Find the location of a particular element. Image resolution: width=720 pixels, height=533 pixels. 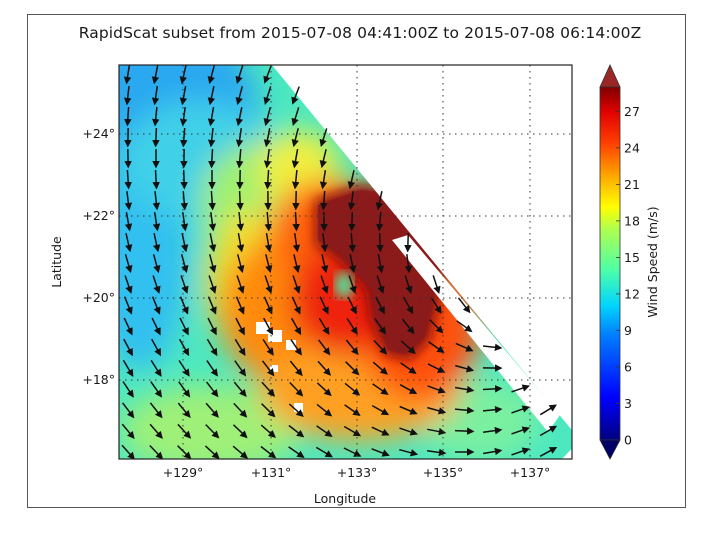

x-tick-label: +129° is located at coordinates (183, 472).